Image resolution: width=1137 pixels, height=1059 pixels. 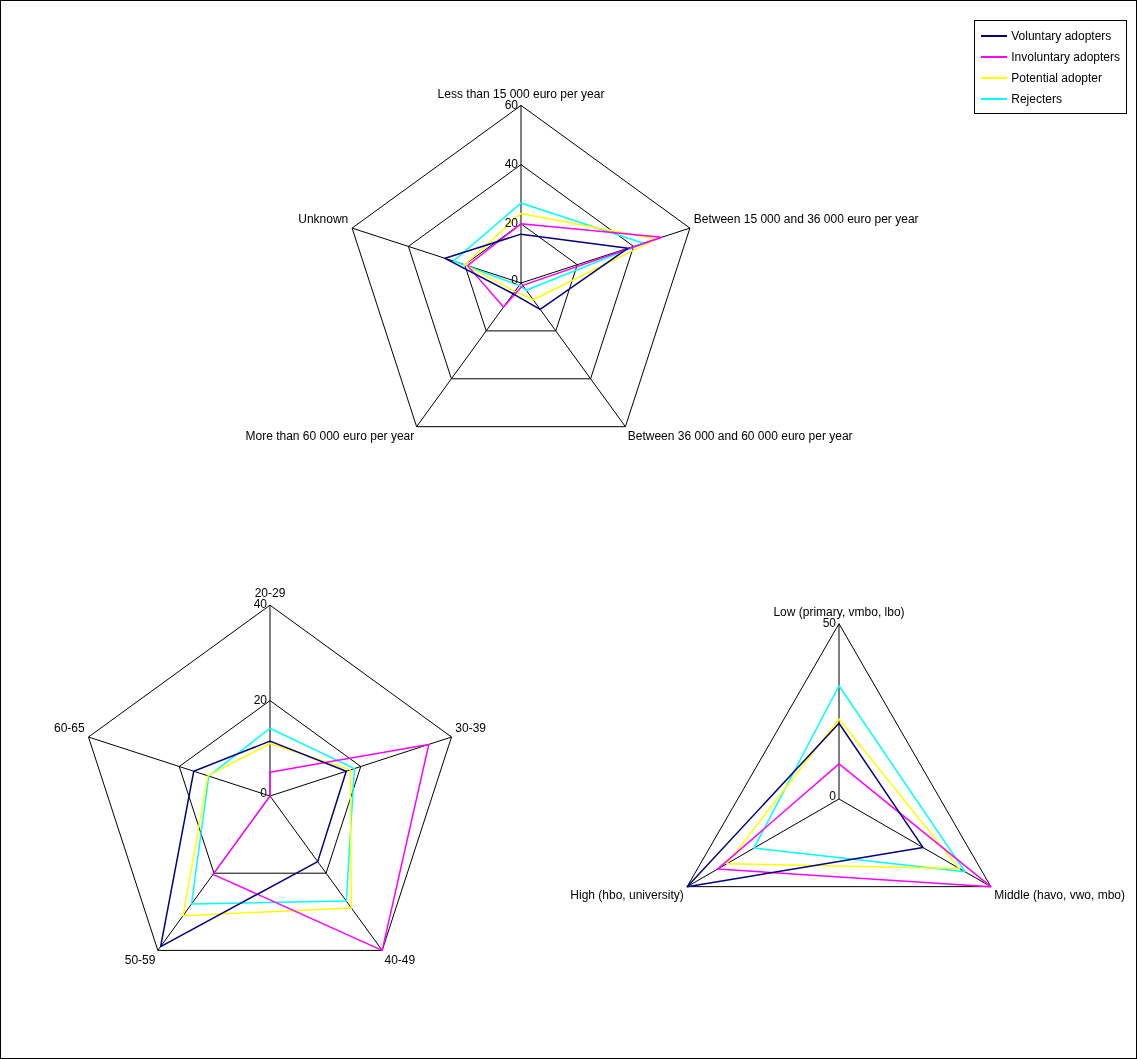 What do you see at coordinates (400, 960) in the screenshot?
I see `spoke-label: 40-49` at bounding box center [400, 960].